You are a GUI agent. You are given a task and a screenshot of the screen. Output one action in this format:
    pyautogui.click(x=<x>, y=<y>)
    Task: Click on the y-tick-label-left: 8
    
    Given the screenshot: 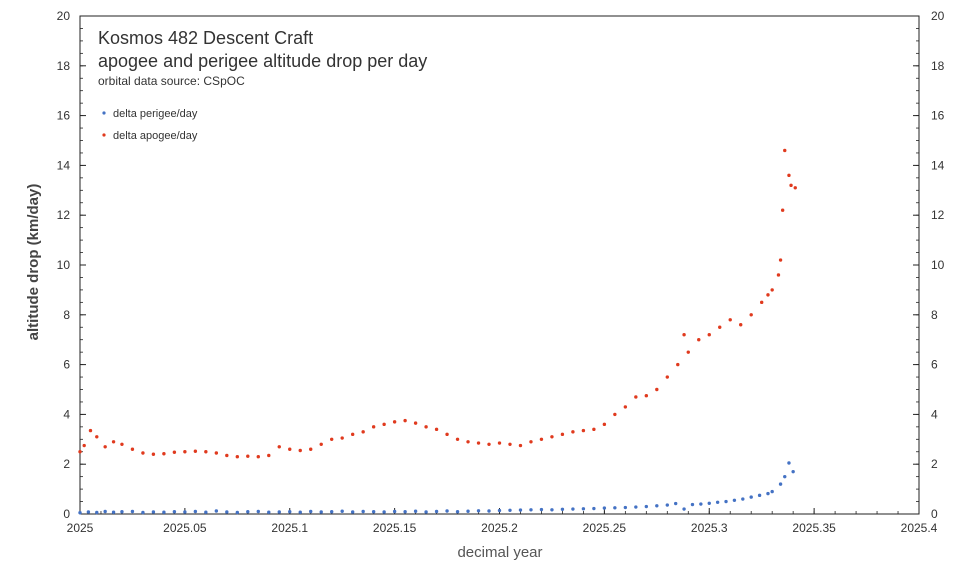 What is the action you would take?
    pyautogui.click(x=66, y=315)
    